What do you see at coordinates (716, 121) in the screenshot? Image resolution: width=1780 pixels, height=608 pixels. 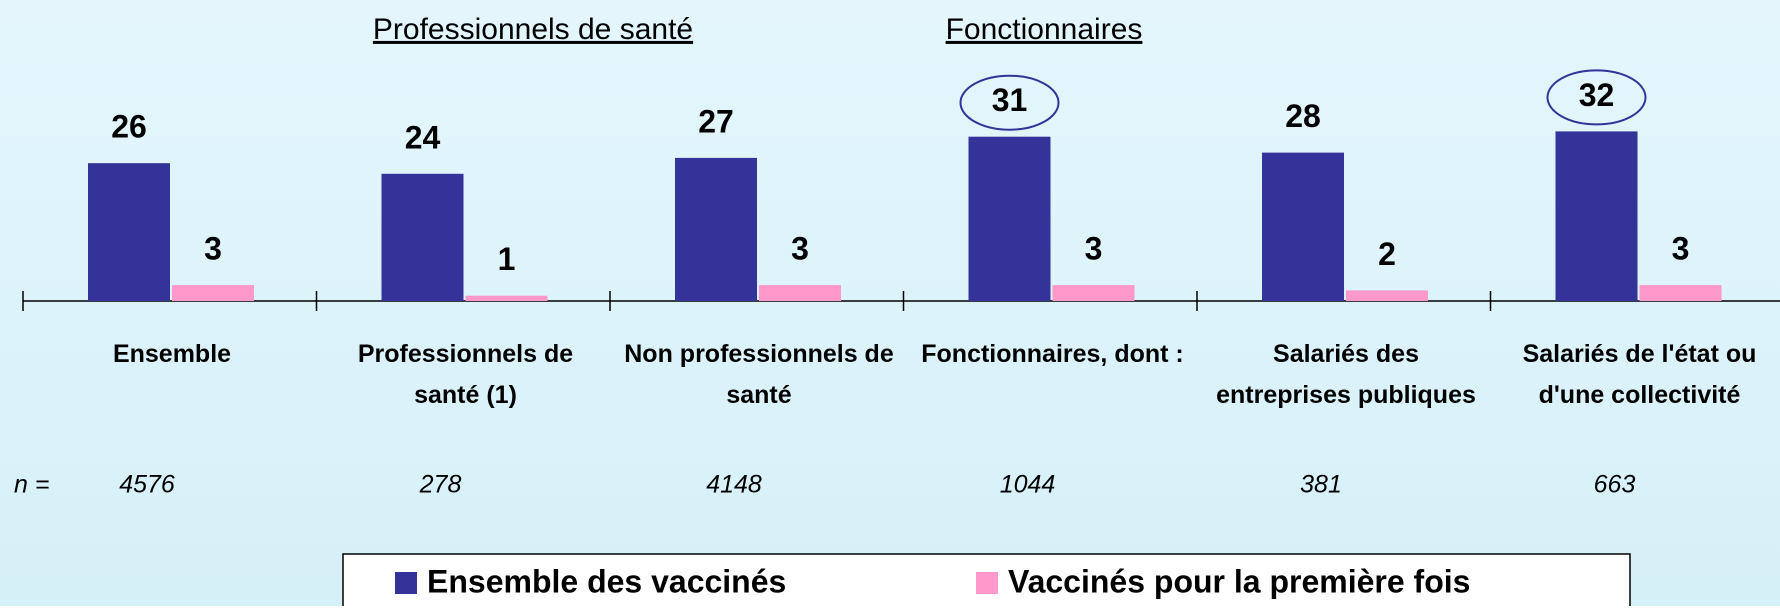 I see `value-label: 27` at bounding box center [716, 121].